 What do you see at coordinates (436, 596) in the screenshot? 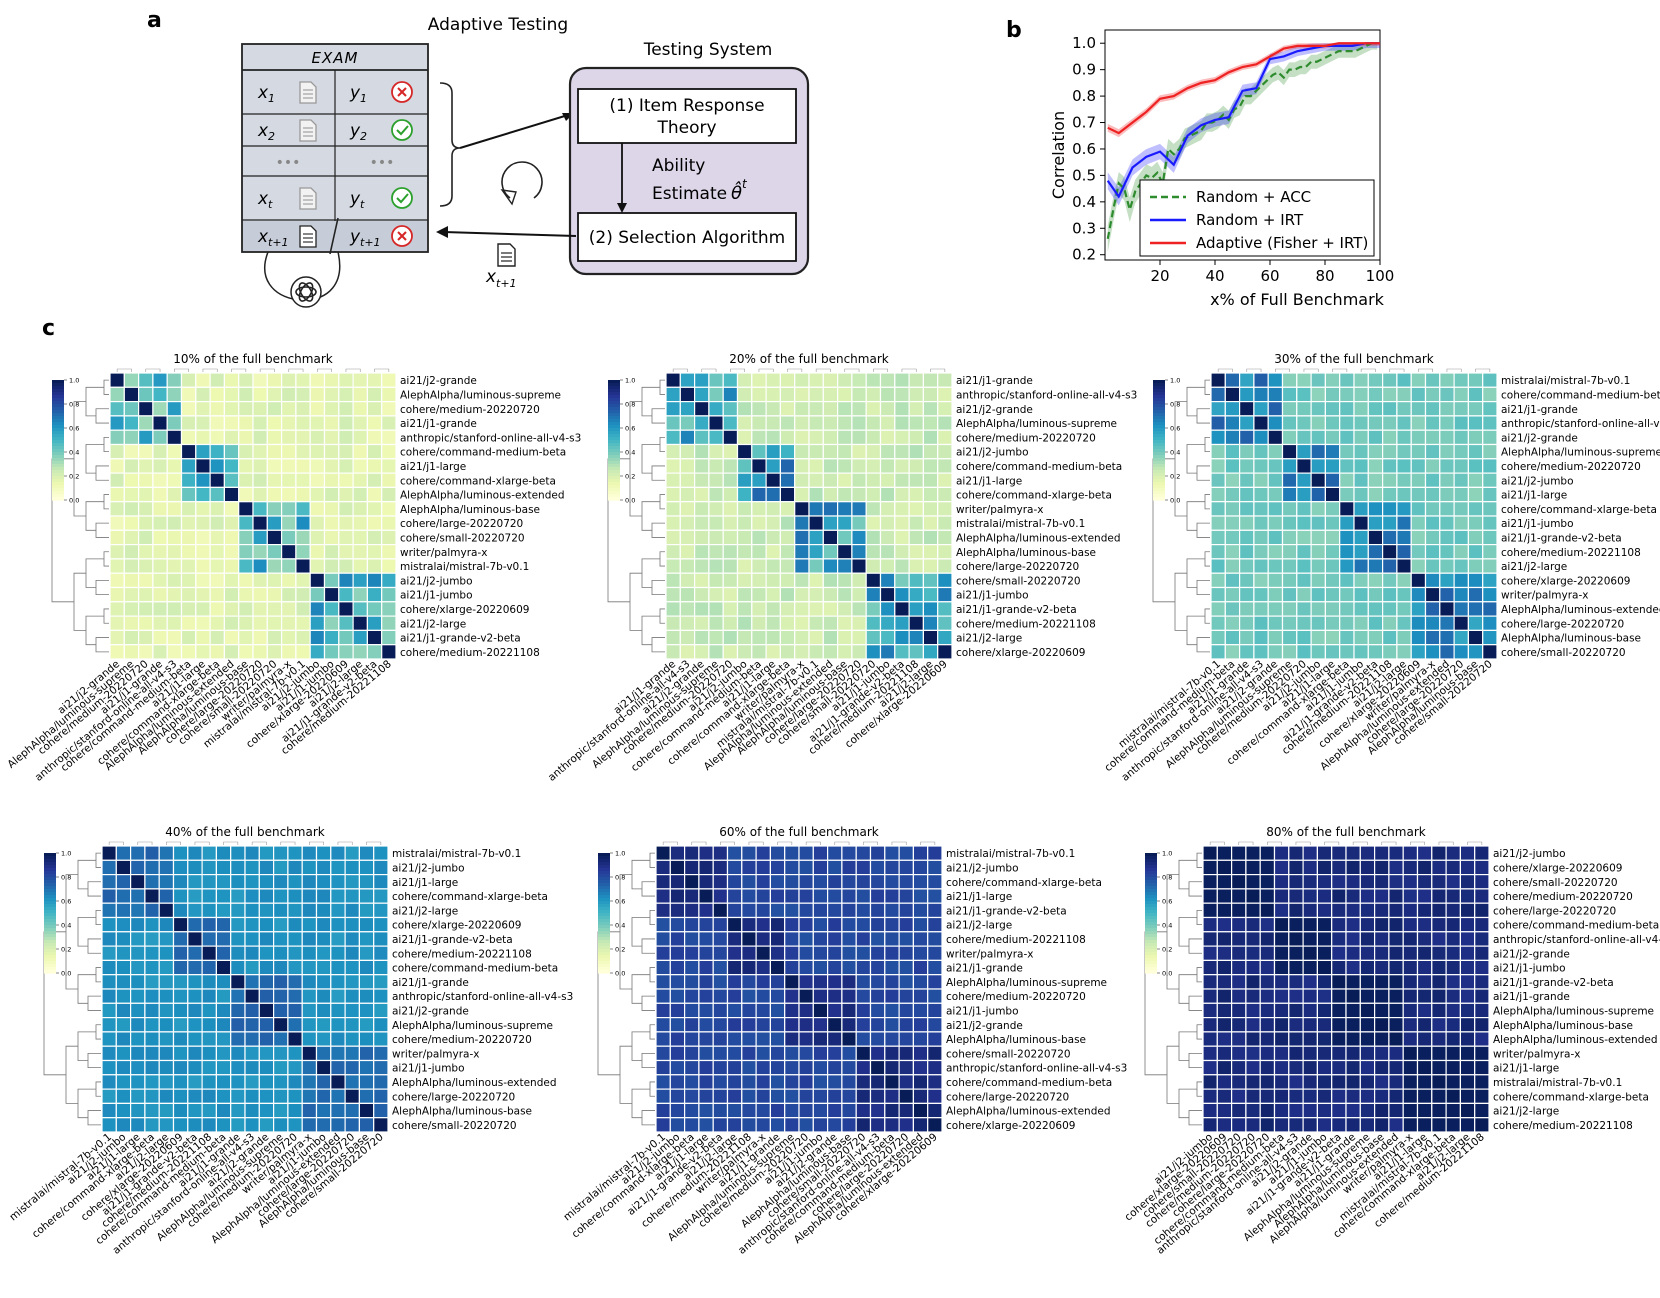
I see `heatmap-row-label: ai21/j1-jumbo` at bounding box center [436, 596].